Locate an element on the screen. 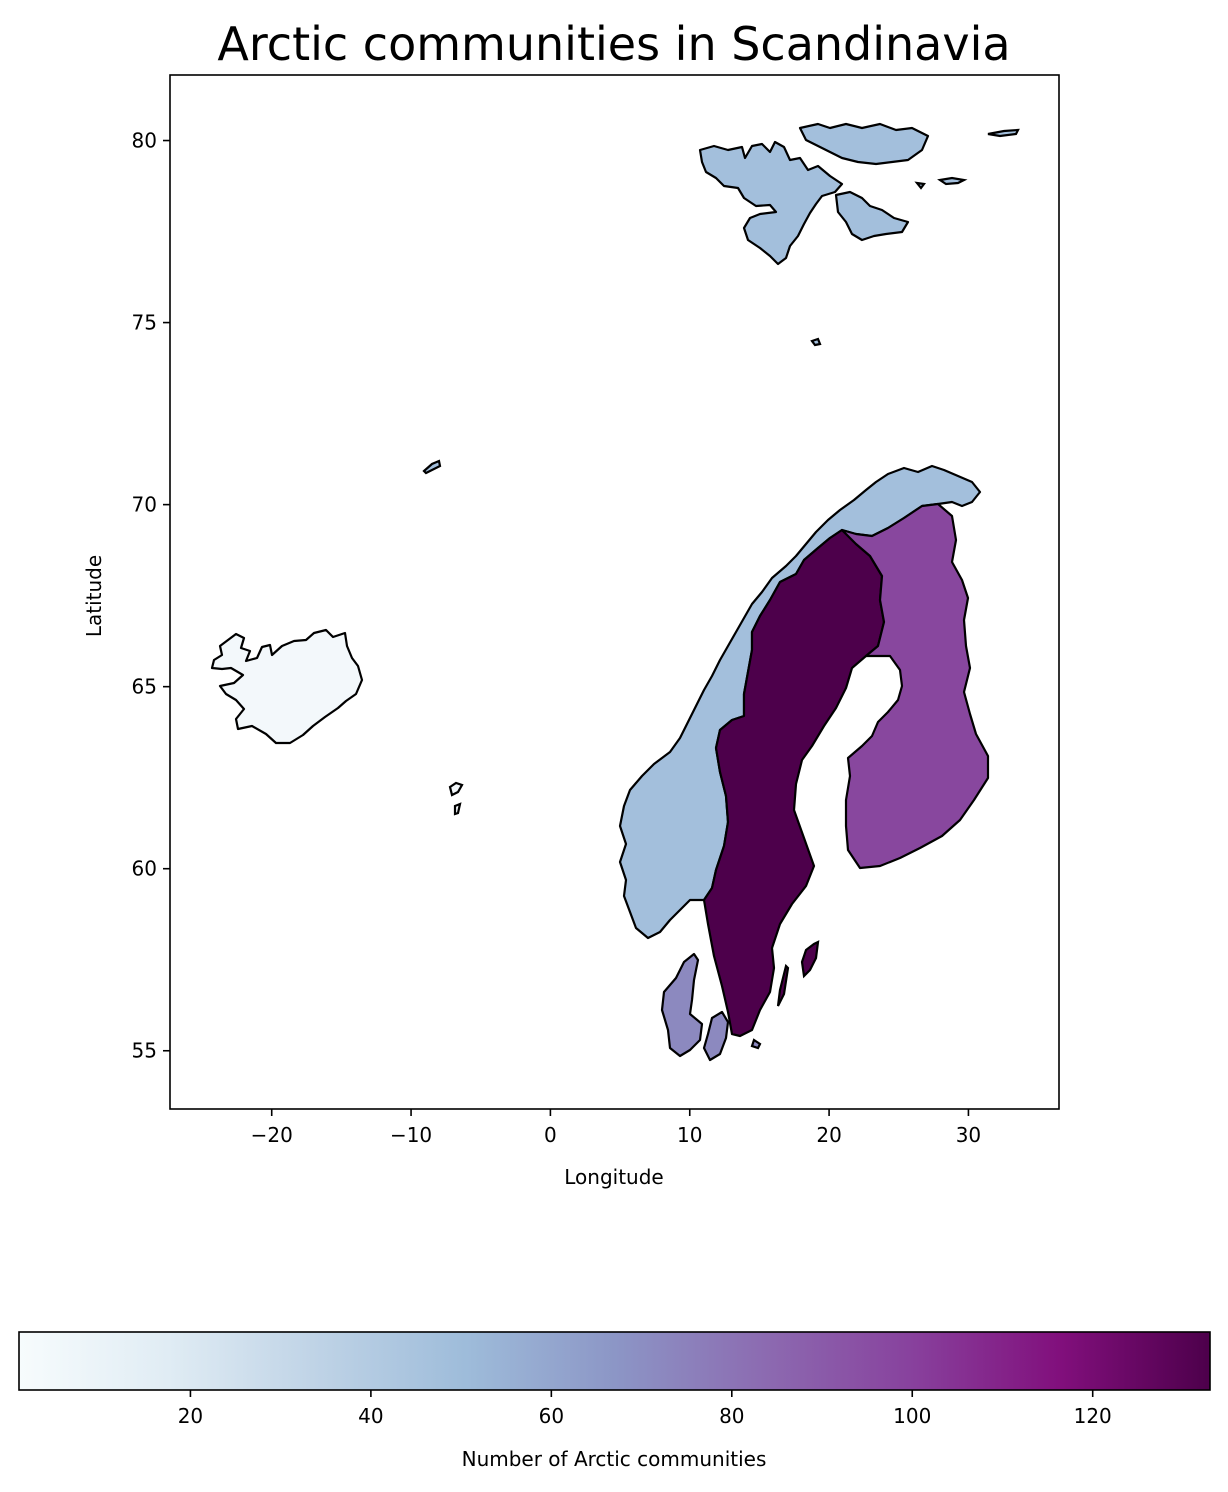 Image resolution: width=1228 pixels, height=1492 pixels. region-iceland is located at coordinates (287, 686).